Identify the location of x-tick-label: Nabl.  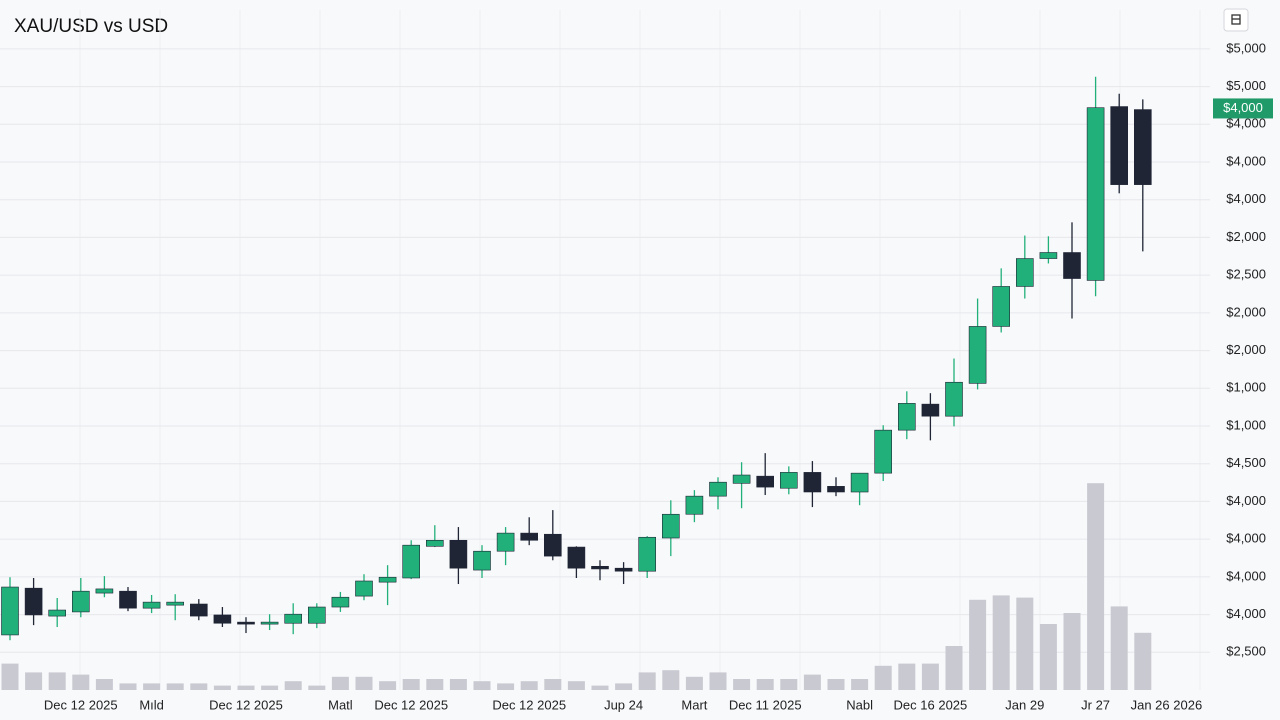
(859, 704).